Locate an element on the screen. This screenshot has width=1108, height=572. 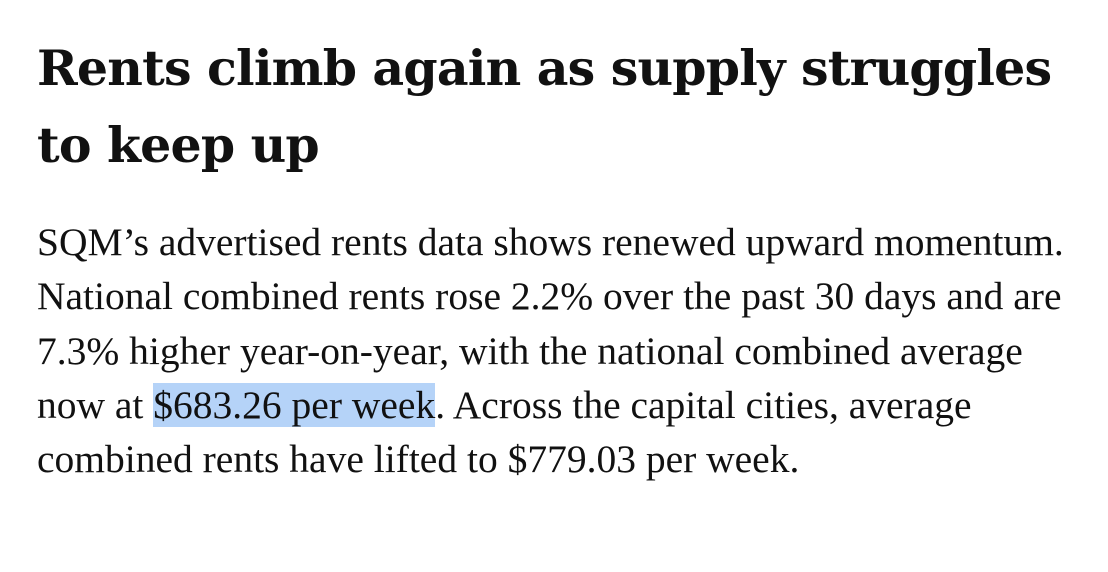
selected-text-highlight: $683.26 per week is located at coordinates (294, 404).